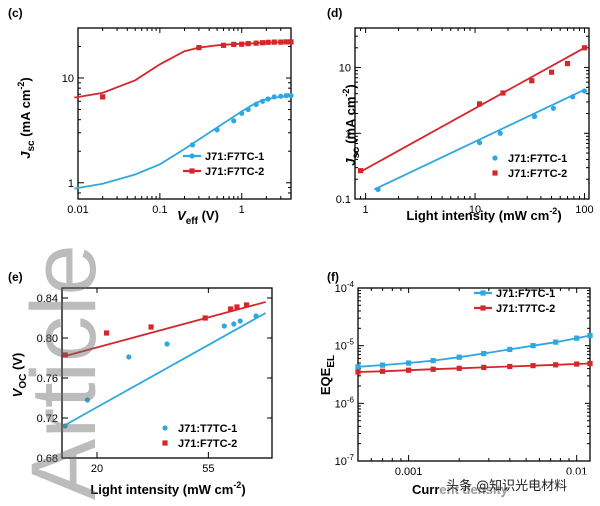 This screenshot has width=600, height=506. Describe the element at coordinates (77, 210) in the screenshot. I see `x-tick-label: 0.01` at that location.